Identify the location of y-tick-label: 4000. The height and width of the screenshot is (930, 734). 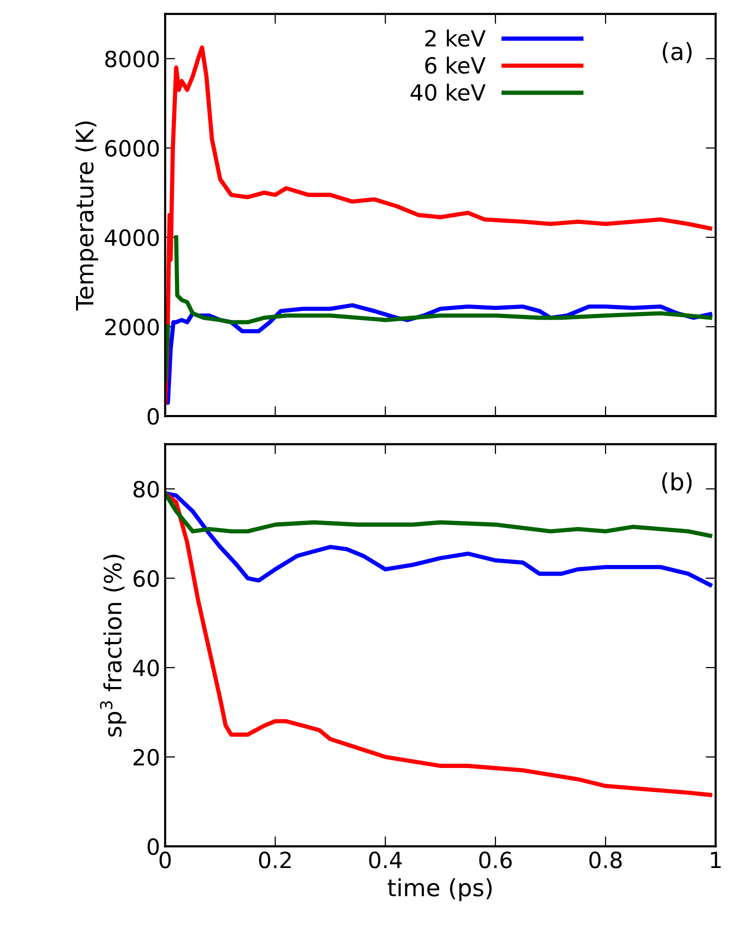
(131, 237).